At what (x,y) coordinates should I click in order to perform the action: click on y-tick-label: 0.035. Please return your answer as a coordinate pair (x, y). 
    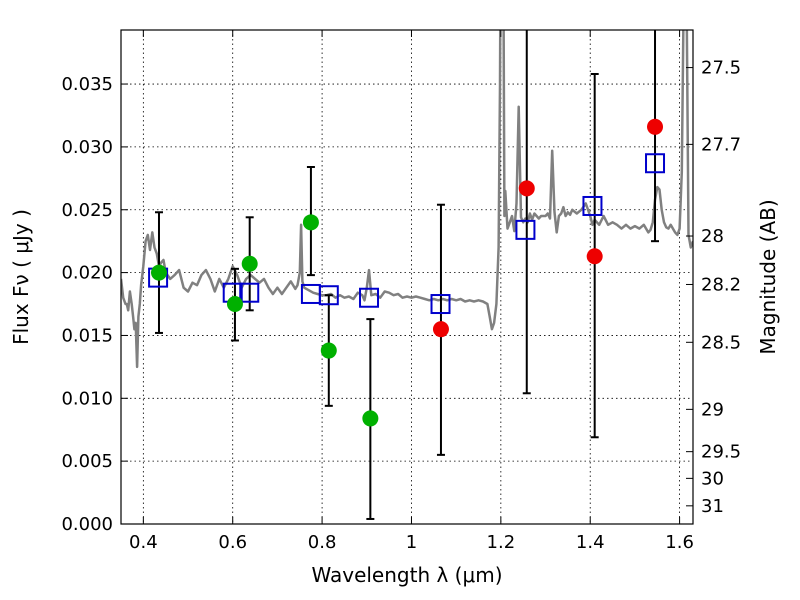
    Looking at the image, I should click on (87, 84).